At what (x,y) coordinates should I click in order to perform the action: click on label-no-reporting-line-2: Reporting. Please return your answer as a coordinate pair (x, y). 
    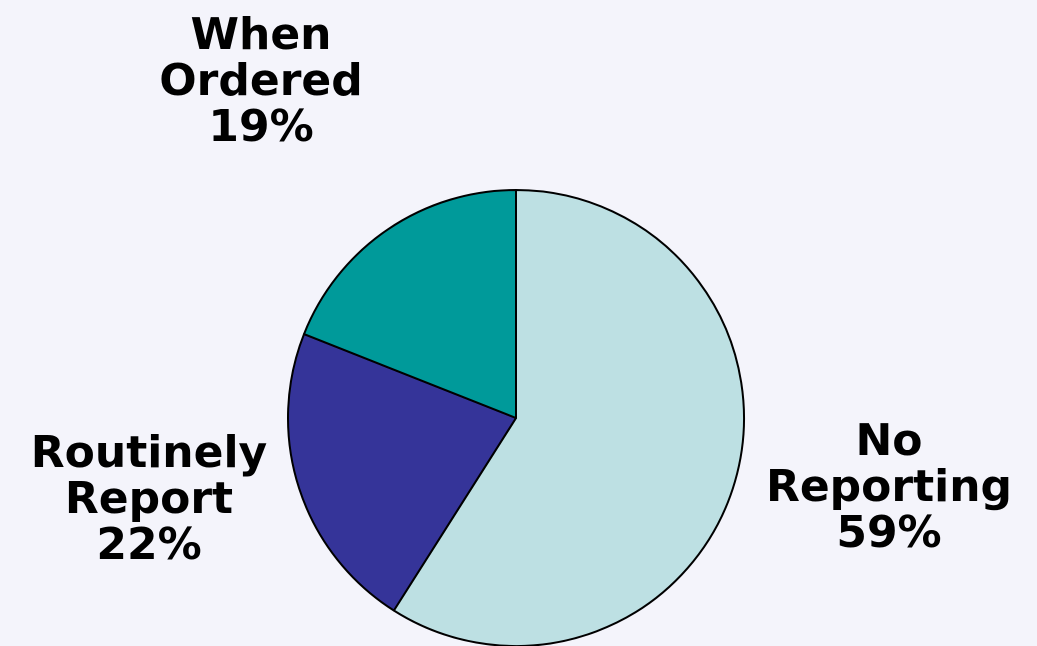
    Looking at the image, I should click on (889, 486).